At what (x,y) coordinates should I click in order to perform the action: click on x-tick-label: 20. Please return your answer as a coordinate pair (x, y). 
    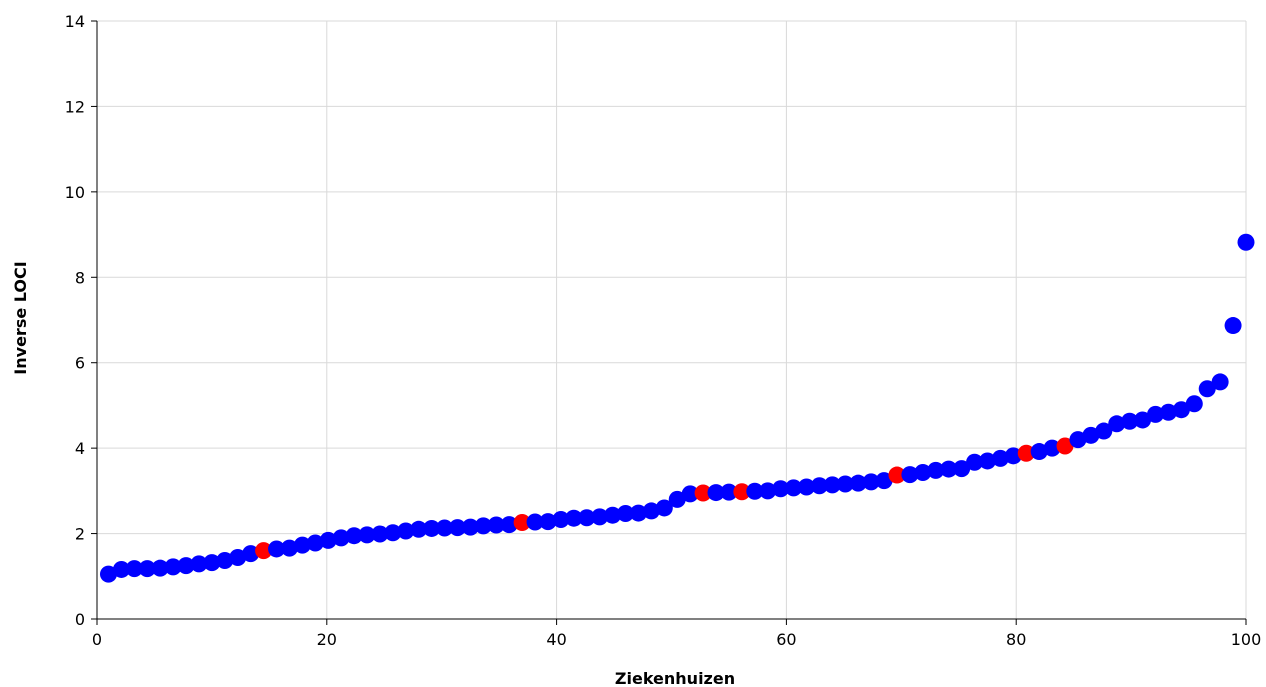
    Looking at the image, I should click on (327, 639).